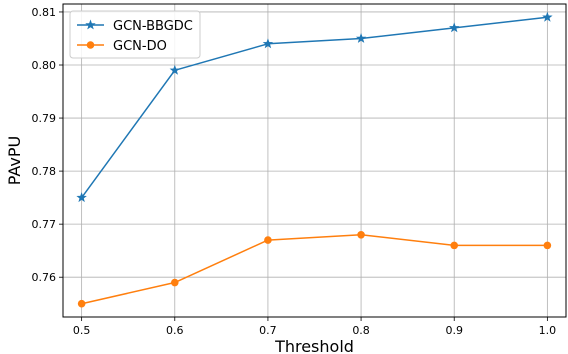 The height and width of the screenshot is (354, 568). Describe the element at coordinates (44, 65) in the screenshot. I see `y-tick-label: 0.80` at that location.